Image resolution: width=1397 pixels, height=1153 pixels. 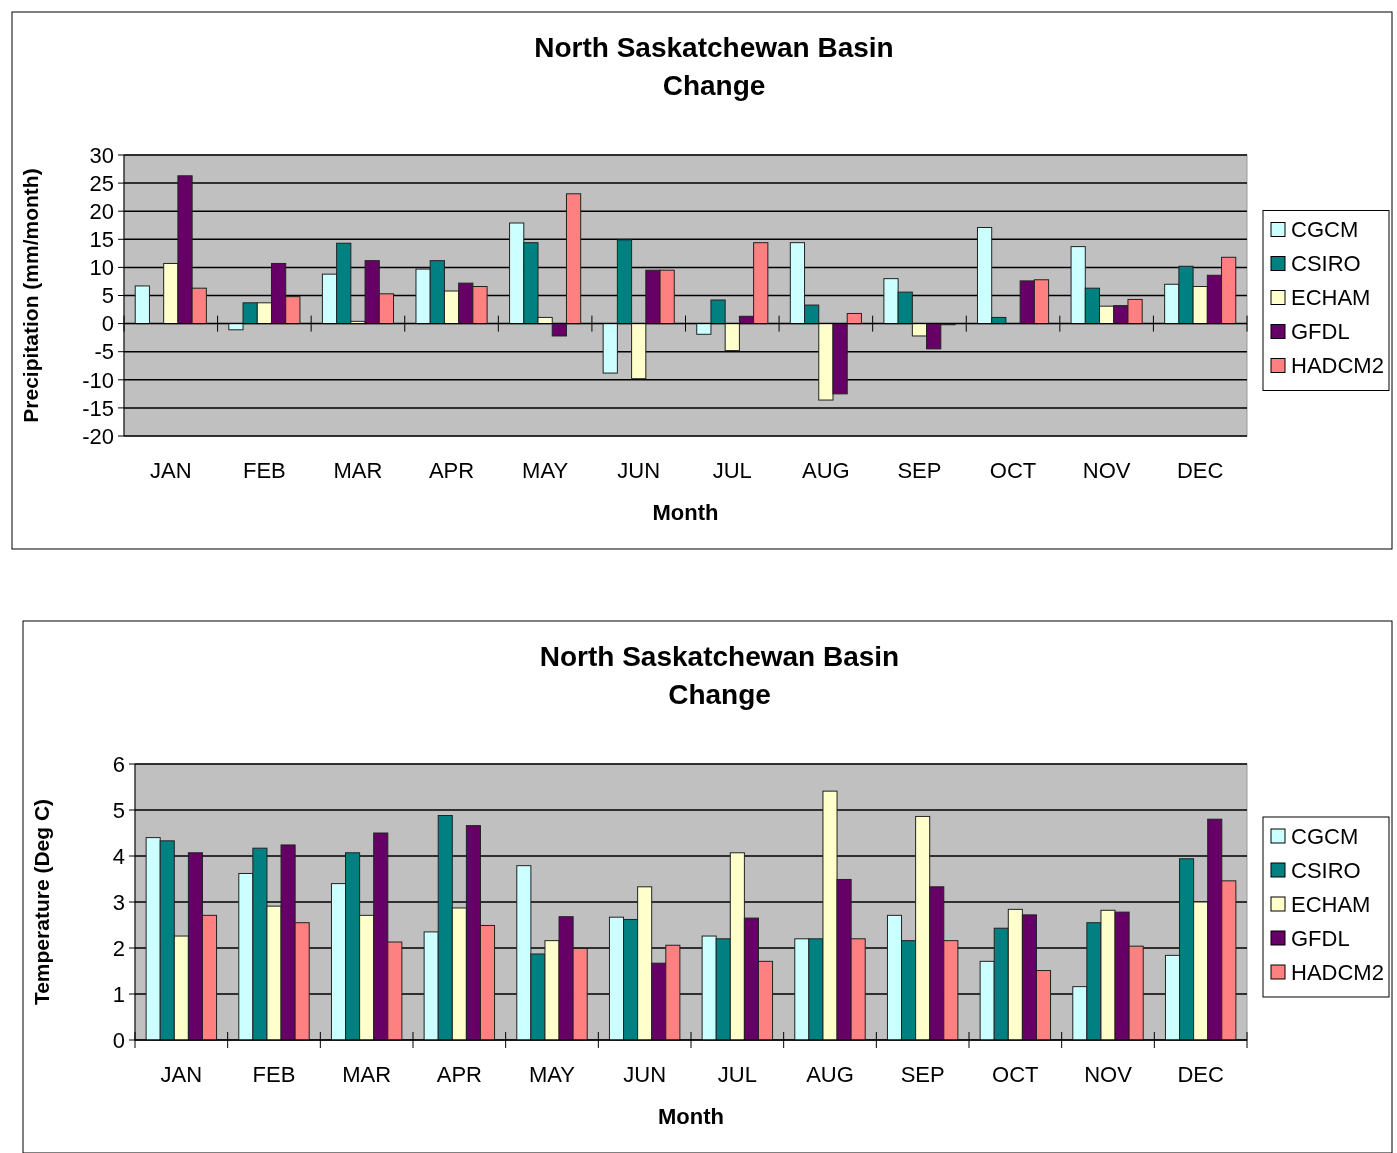 What do you see at coordinates (41, 902) in the screenshot?
I see `y-axis-title: Temperature (Deg C)` at bounding box center [41, 902].